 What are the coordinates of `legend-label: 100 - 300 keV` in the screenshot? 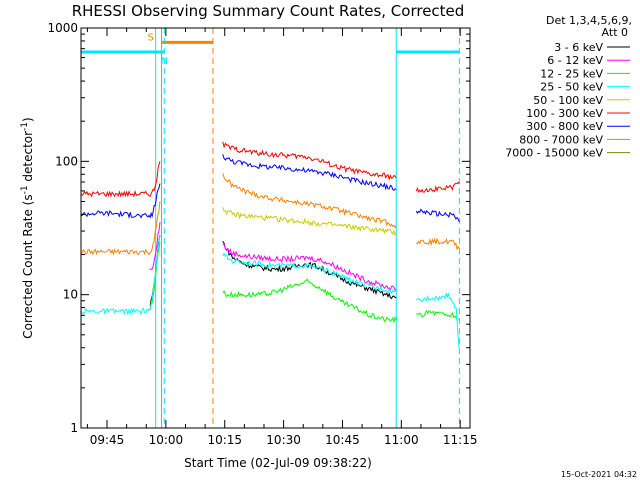 It's located at (564, 113).